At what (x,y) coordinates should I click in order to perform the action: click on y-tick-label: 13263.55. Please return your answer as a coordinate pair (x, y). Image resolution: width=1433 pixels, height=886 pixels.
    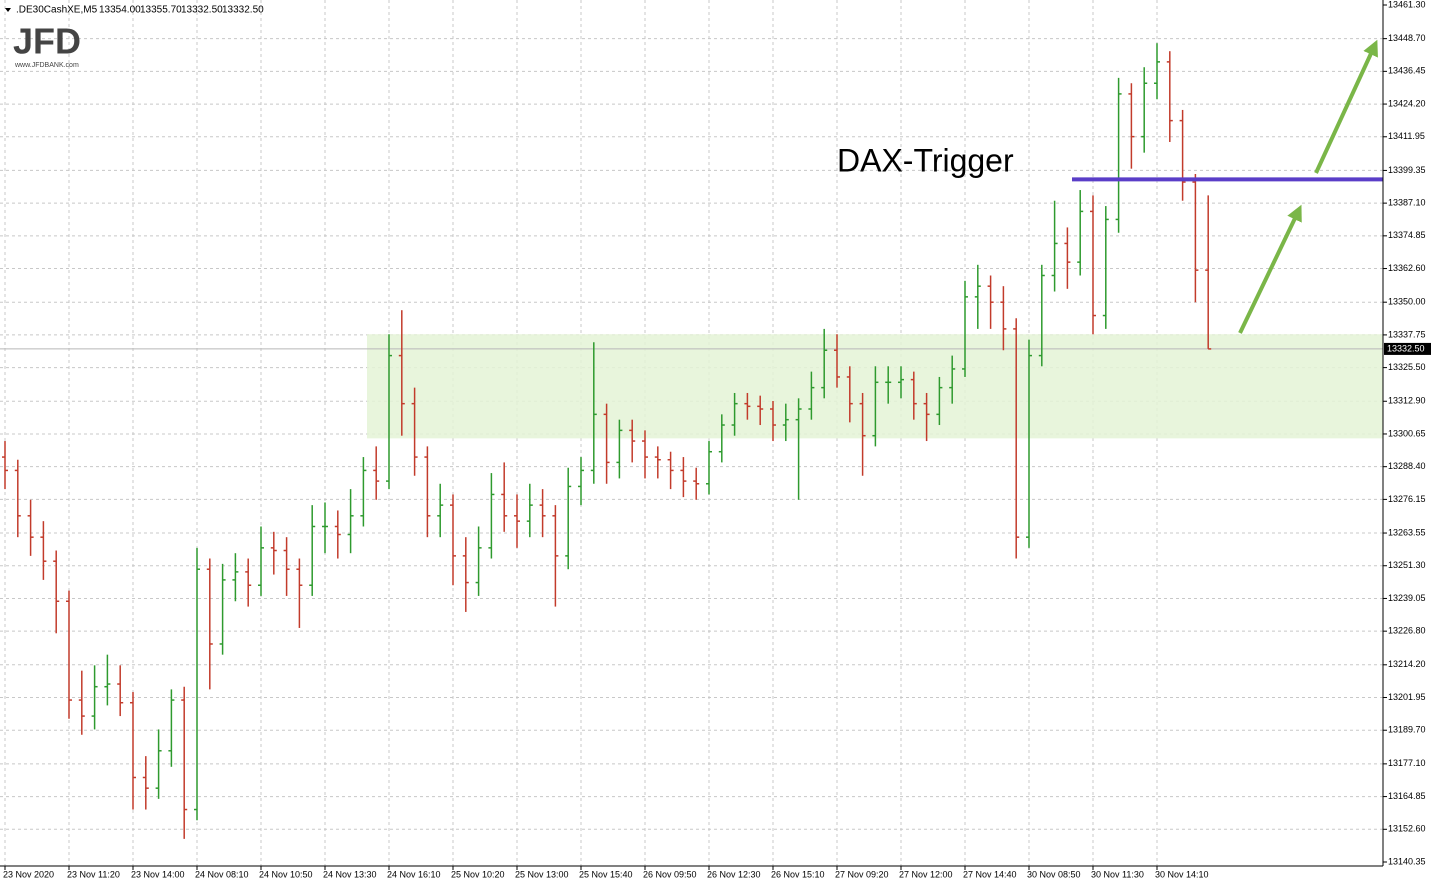
    Looking at the image, I should click on (1407, 532).